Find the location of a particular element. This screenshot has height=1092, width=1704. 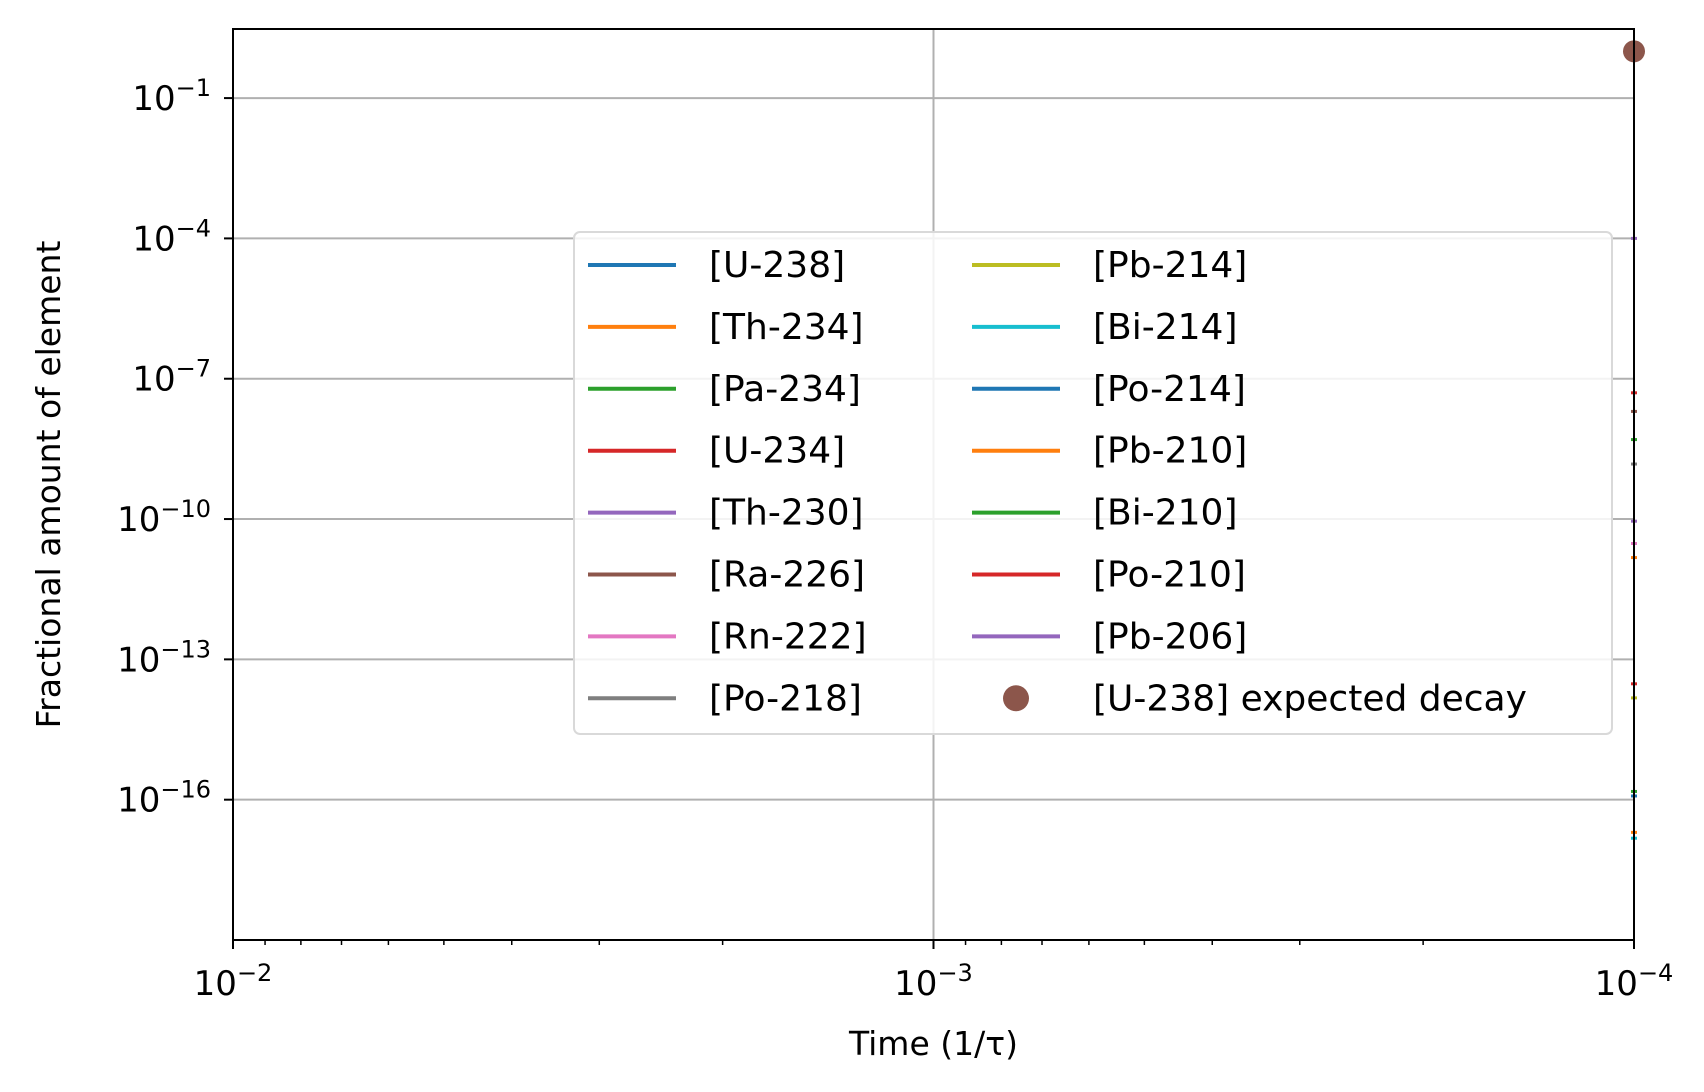

y-tick-label-exponent: −7 is located at coordinates (193, 369).